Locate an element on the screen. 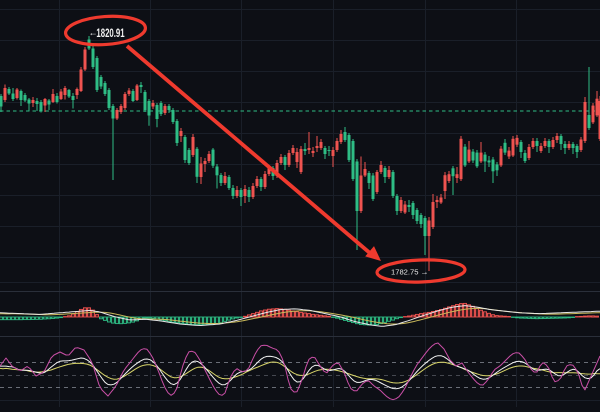 The width and height of the screenshot is (600, 412). svg-text: 1782.75 is located at coordinates (404, 272).